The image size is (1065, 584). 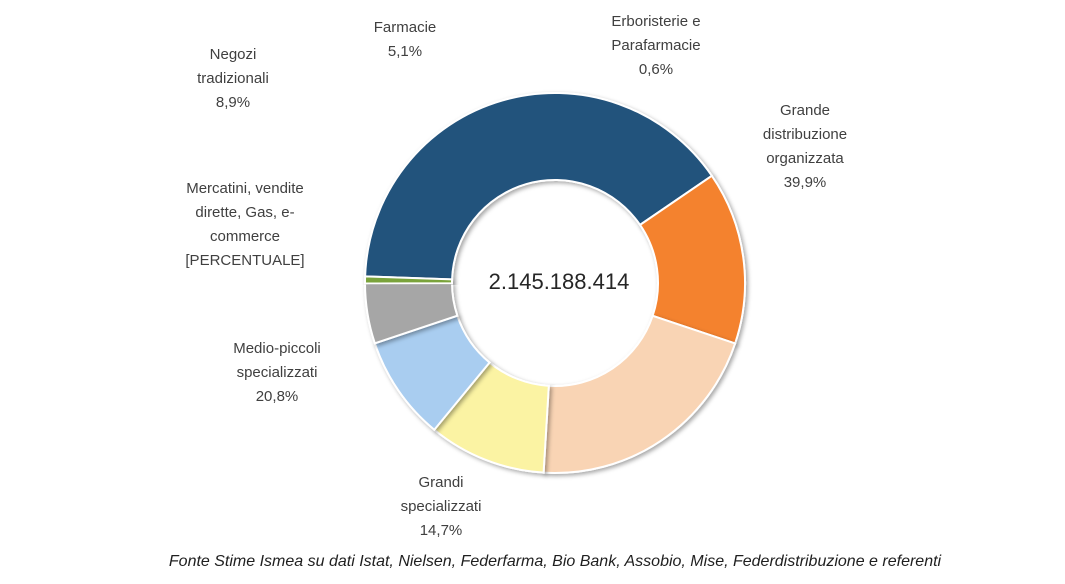 What do you see at coordinates (405, 51) in the screenshot?
I see `slice-value: 5,1%` at bounding box center [405, 51].